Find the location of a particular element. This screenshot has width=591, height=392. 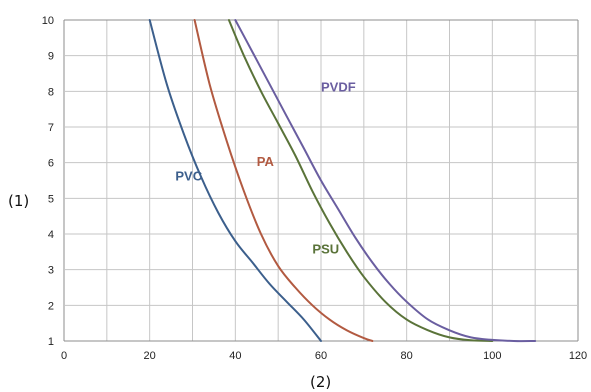

y-axis-label: (1) is located at coordinates (18, 201).